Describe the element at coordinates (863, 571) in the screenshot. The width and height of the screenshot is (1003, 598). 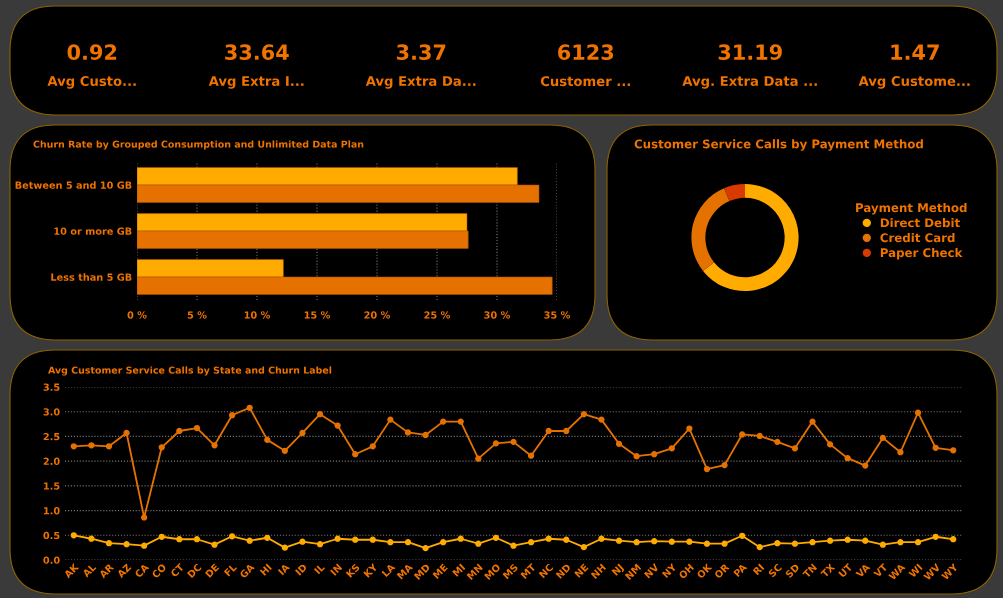
I see `x-tick-label: VA` at that location.